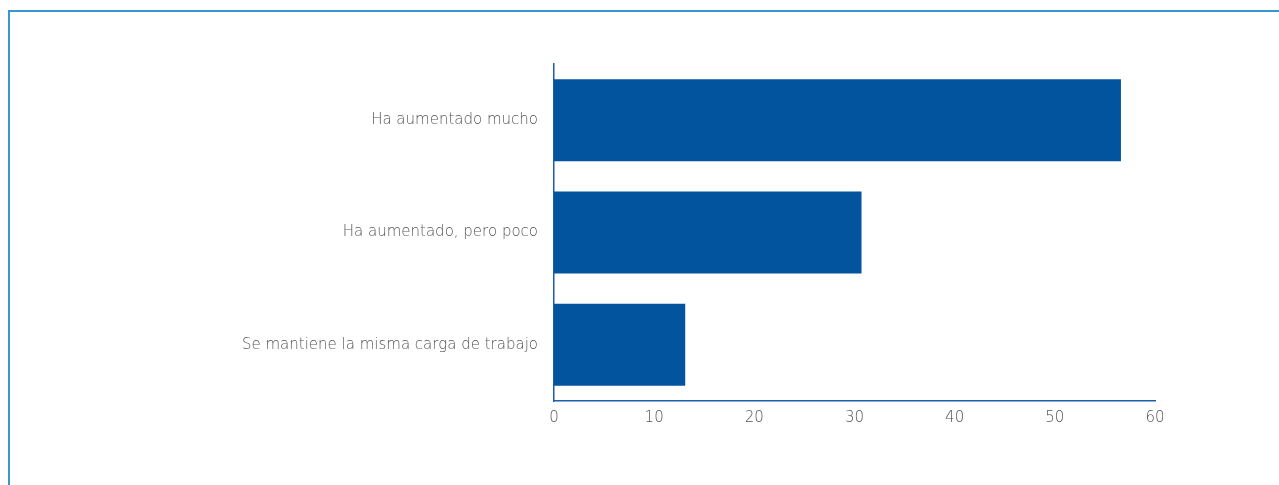 Image resolution: width=1279 pixels, height=485 pixels. I want to click on x-tick-label: 50, so click(1055, 416).